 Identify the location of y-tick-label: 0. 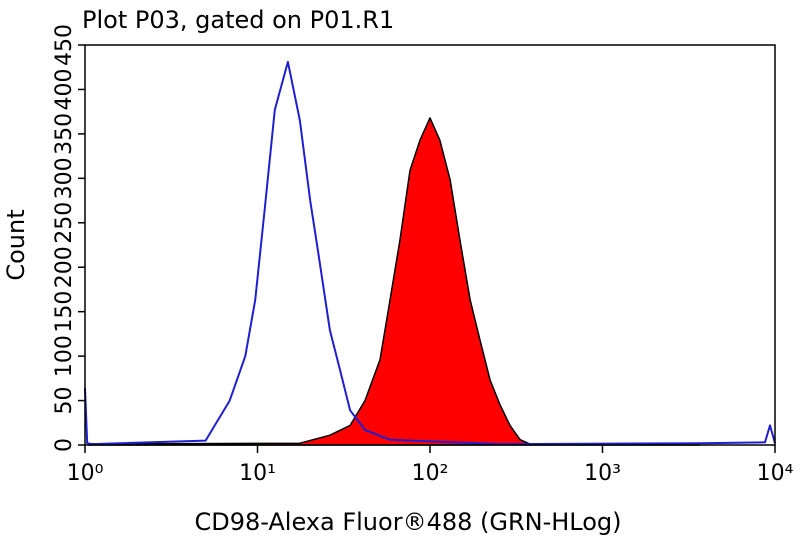
(64, 445).